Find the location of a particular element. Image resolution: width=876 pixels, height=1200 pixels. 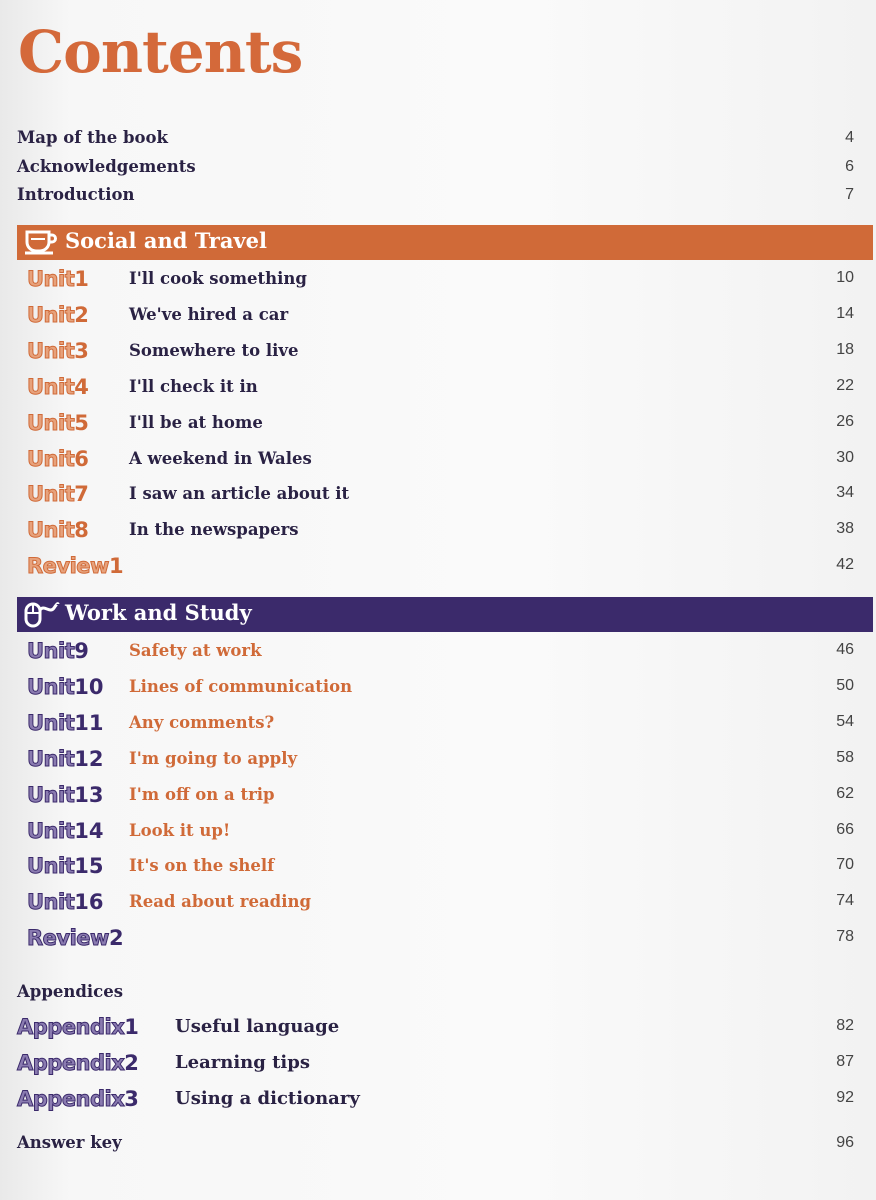

unit-label: Unit3 is located at coordinates (57, 350).